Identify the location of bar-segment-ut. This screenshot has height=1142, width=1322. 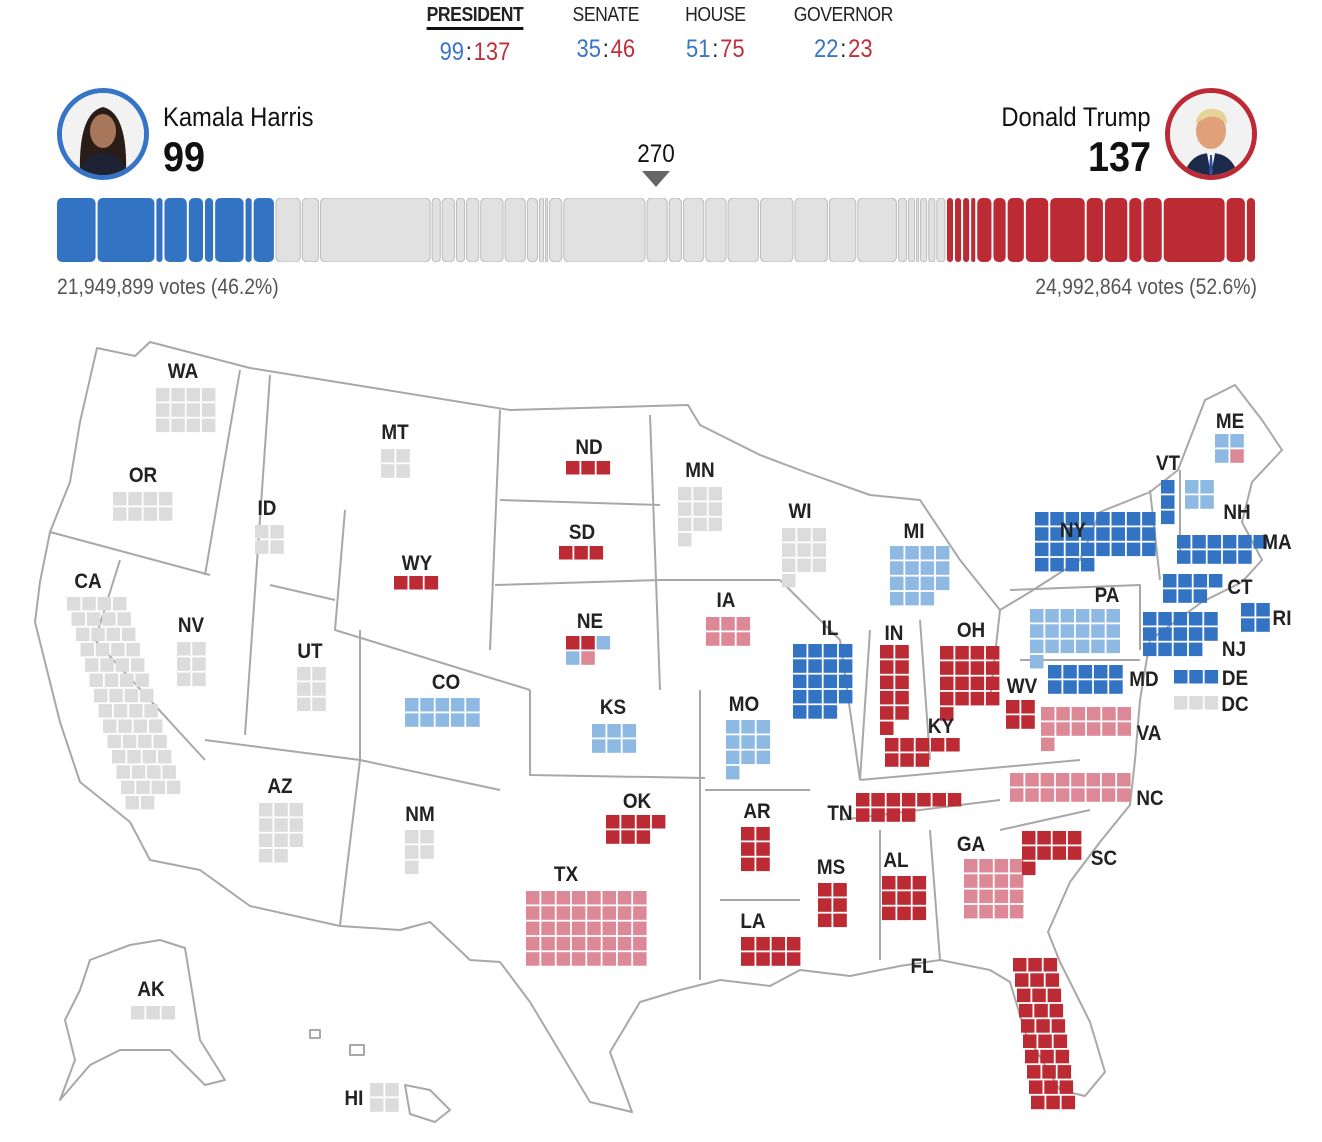
(473, 230).